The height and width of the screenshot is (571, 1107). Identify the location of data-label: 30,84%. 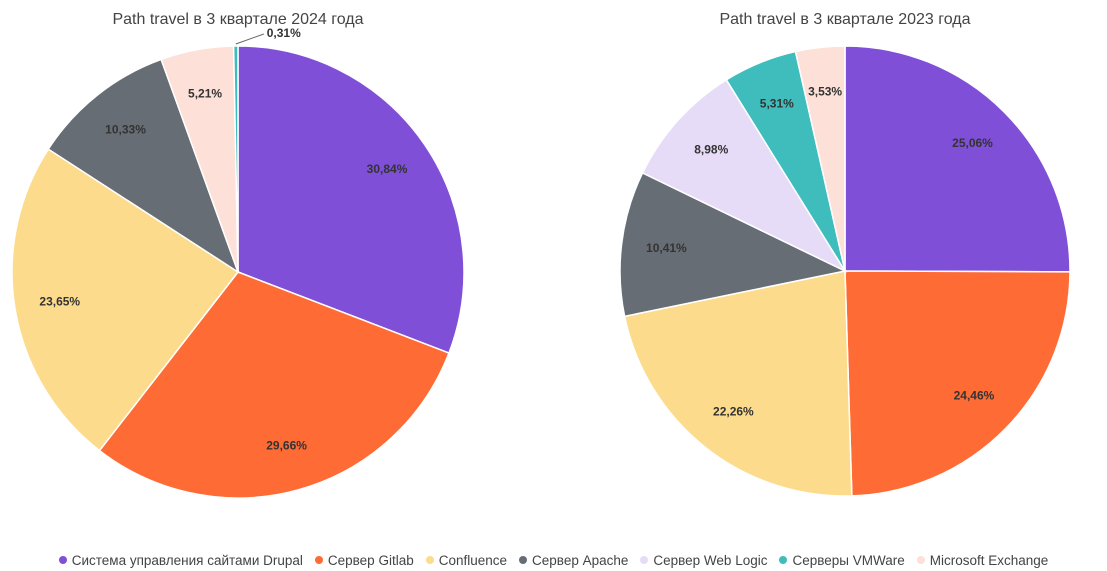
(387, 169).